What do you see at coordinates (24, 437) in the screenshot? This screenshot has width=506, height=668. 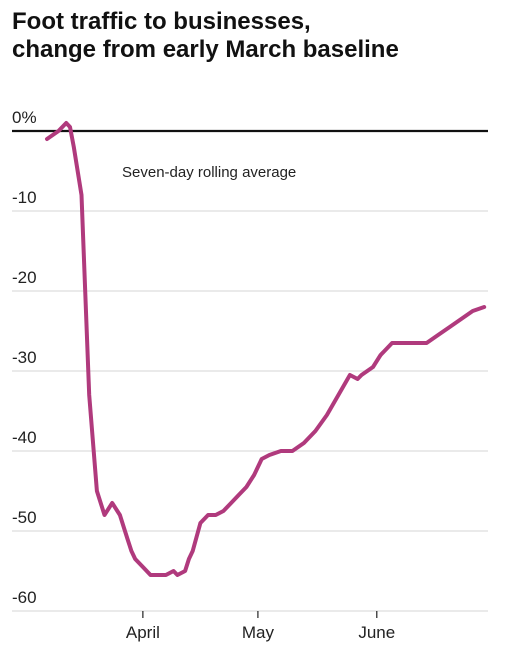 I see `y-tick-label: -40` at bounding box center [24, 437].